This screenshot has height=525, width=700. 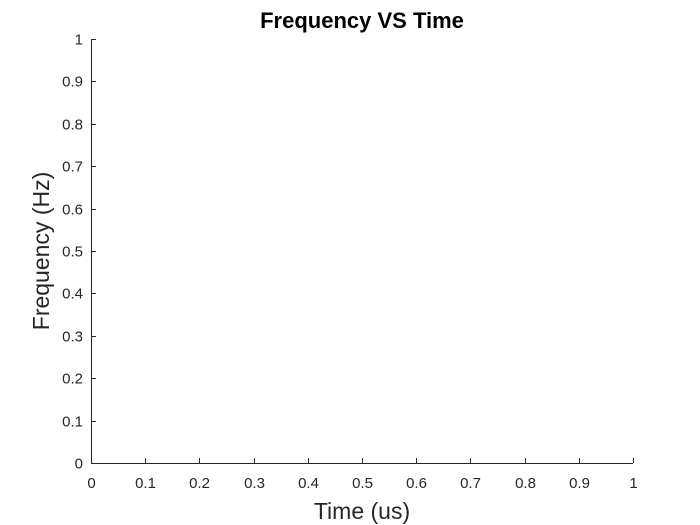 I want to click on y-tick-label: 0.4, so click(x=72, y=294).